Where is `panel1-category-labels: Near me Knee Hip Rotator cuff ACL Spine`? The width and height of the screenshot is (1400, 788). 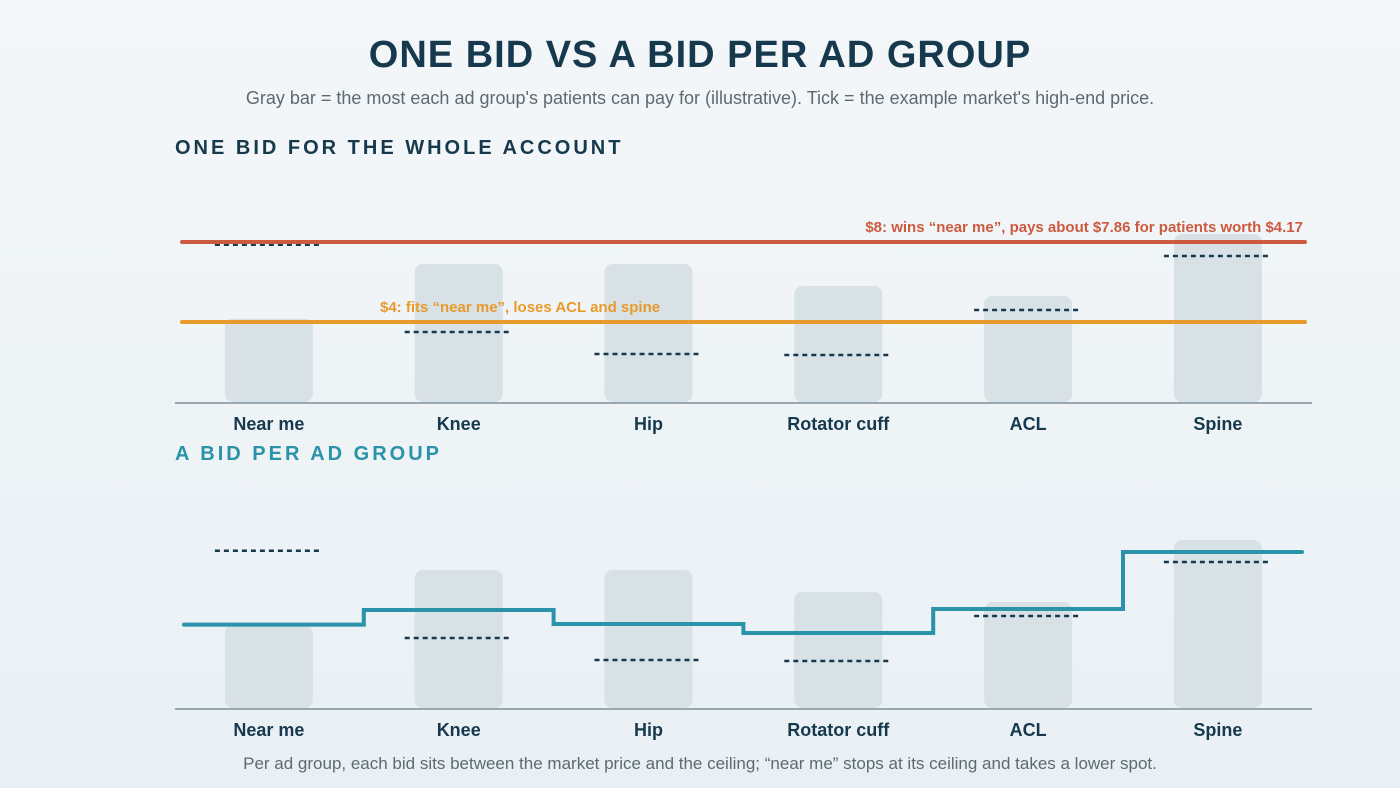 panel1-category-labels: Near me Knee Hip Rotator cuff ACL Spine is located at coordinates (737, 424).